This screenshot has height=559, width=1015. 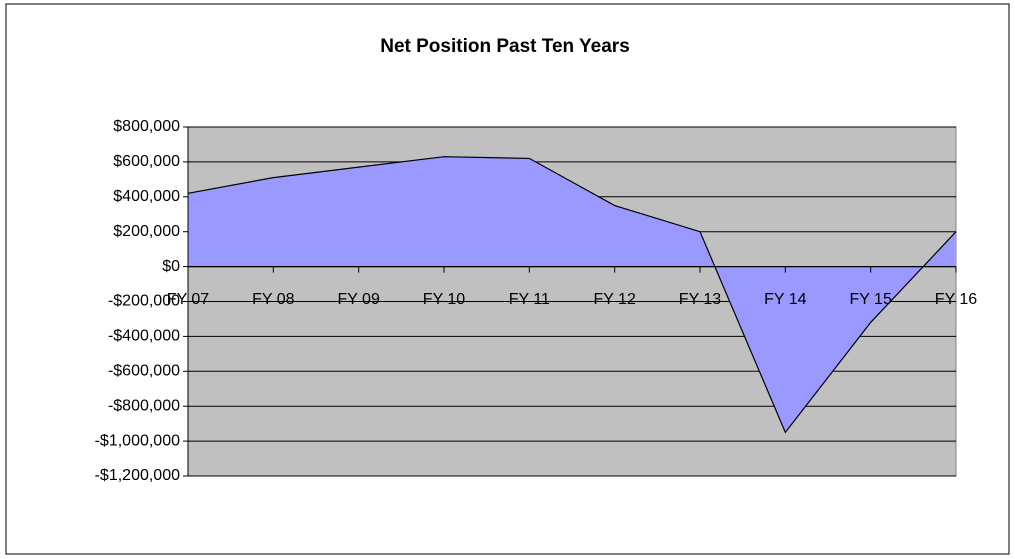 What do you see at coordinates (273, 299) in the screenshot?
I see `x-tick-label: FY 08` at bounding box center [273, 299].